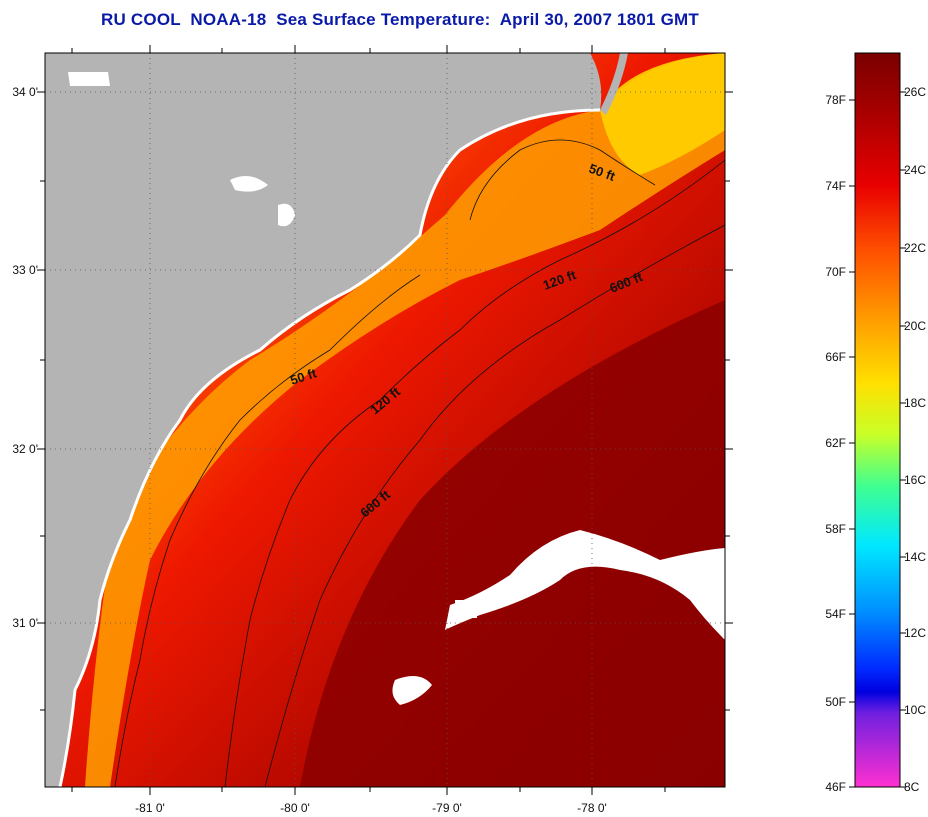 The image size is (928, 817). I want to click on pamlico-warm-area, so click(662, 114).